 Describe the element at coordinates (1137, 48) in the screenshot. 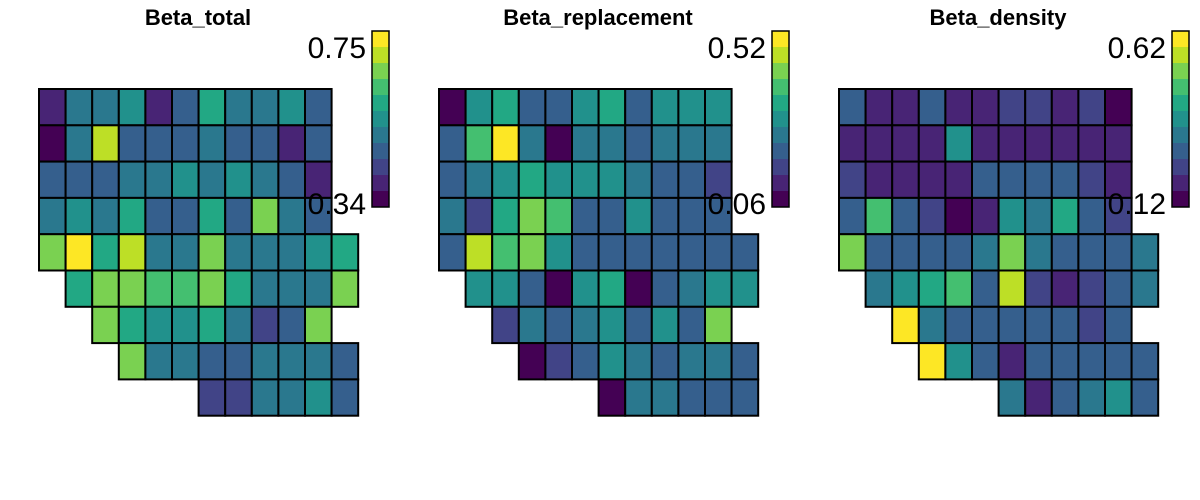

I see `legend-max-label: 0.62` at that location.